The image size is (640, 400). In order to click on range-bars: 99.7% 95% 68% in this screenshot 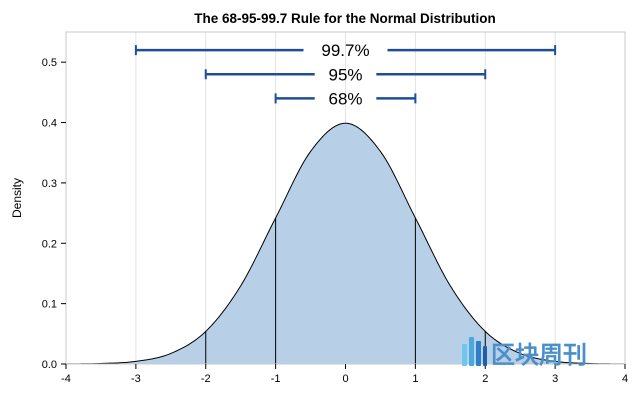, I will do `click(345, 74)`.